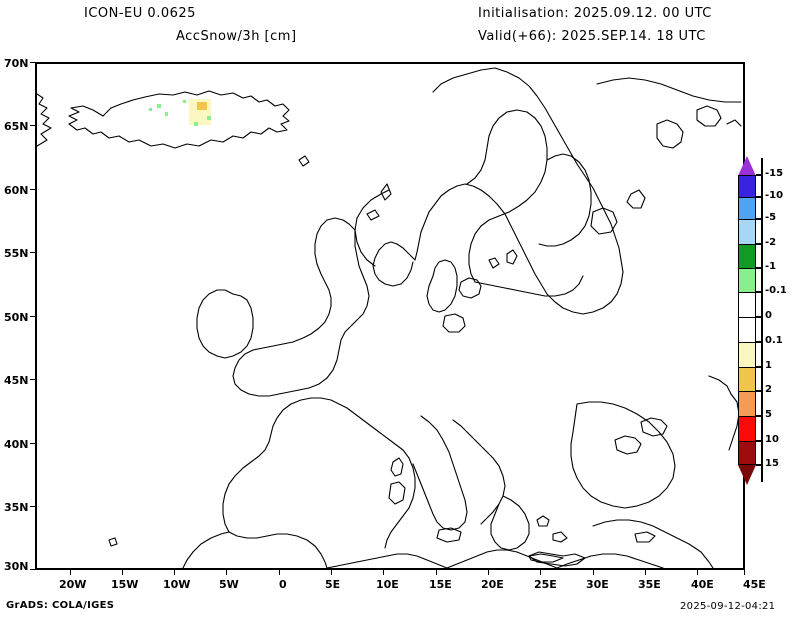 The width and height of the screenshot is (800, 618). Describe the element at coordinates (728, 606) in the screenshot. I see `render-timestamp: 2025-09-12-04:21` at that location.